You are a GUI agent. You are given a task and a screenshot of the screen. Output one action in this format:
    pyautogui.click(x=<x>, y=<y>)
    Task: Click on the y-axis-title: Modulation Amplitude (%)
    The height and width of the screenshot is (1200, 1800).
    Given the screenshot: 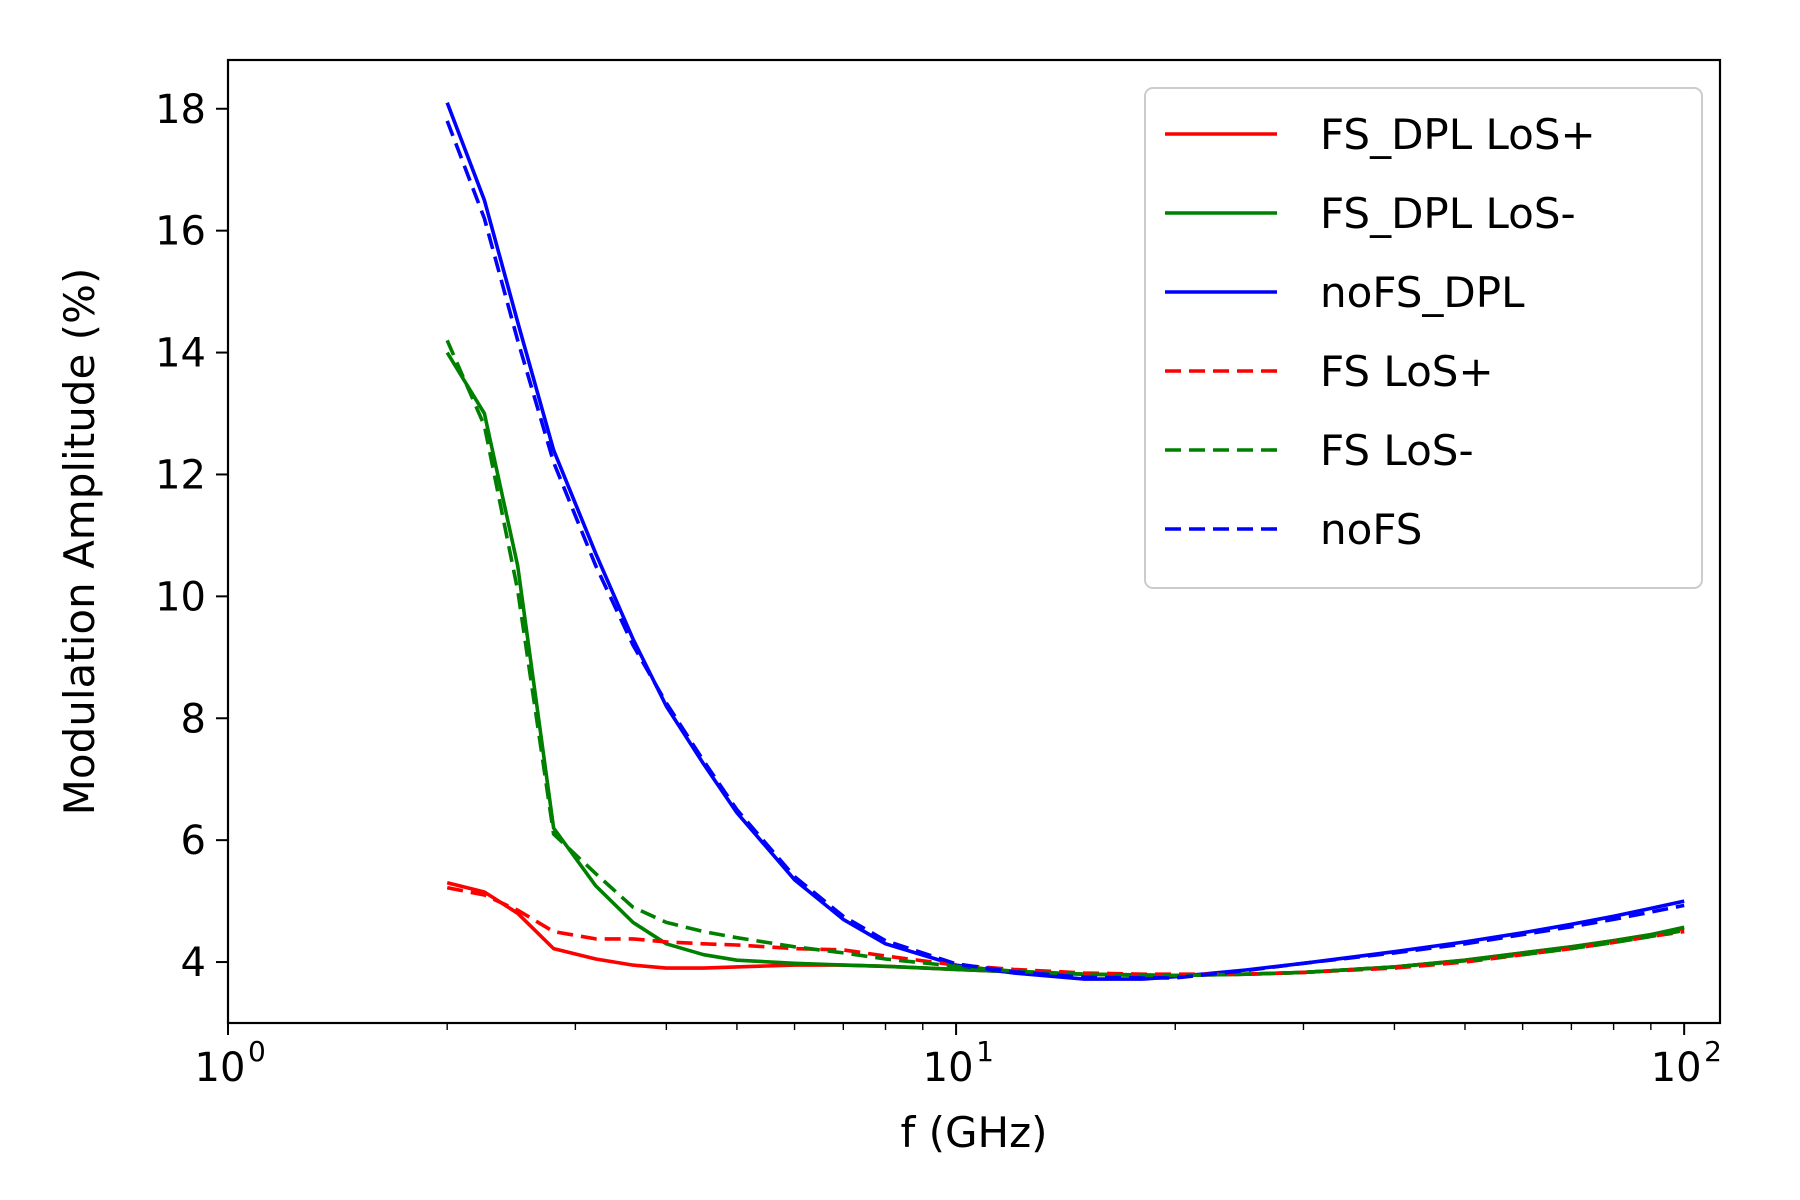 What is the action you would take?
    pyautogui.click(x=79, y=542)
    